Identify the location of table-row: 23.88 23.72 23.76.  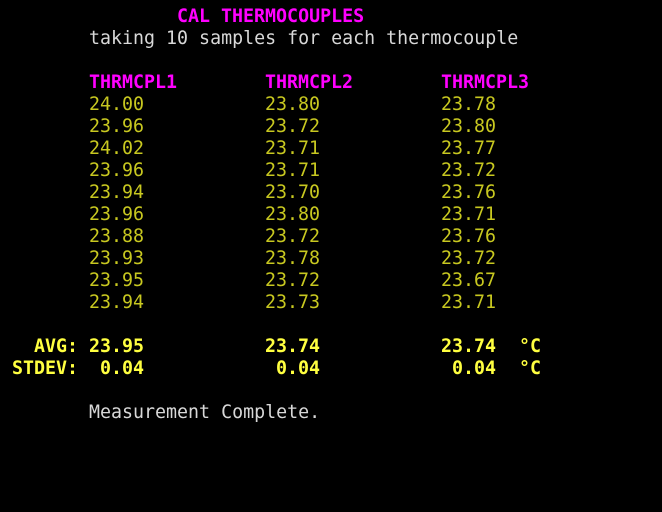
(331, 237).